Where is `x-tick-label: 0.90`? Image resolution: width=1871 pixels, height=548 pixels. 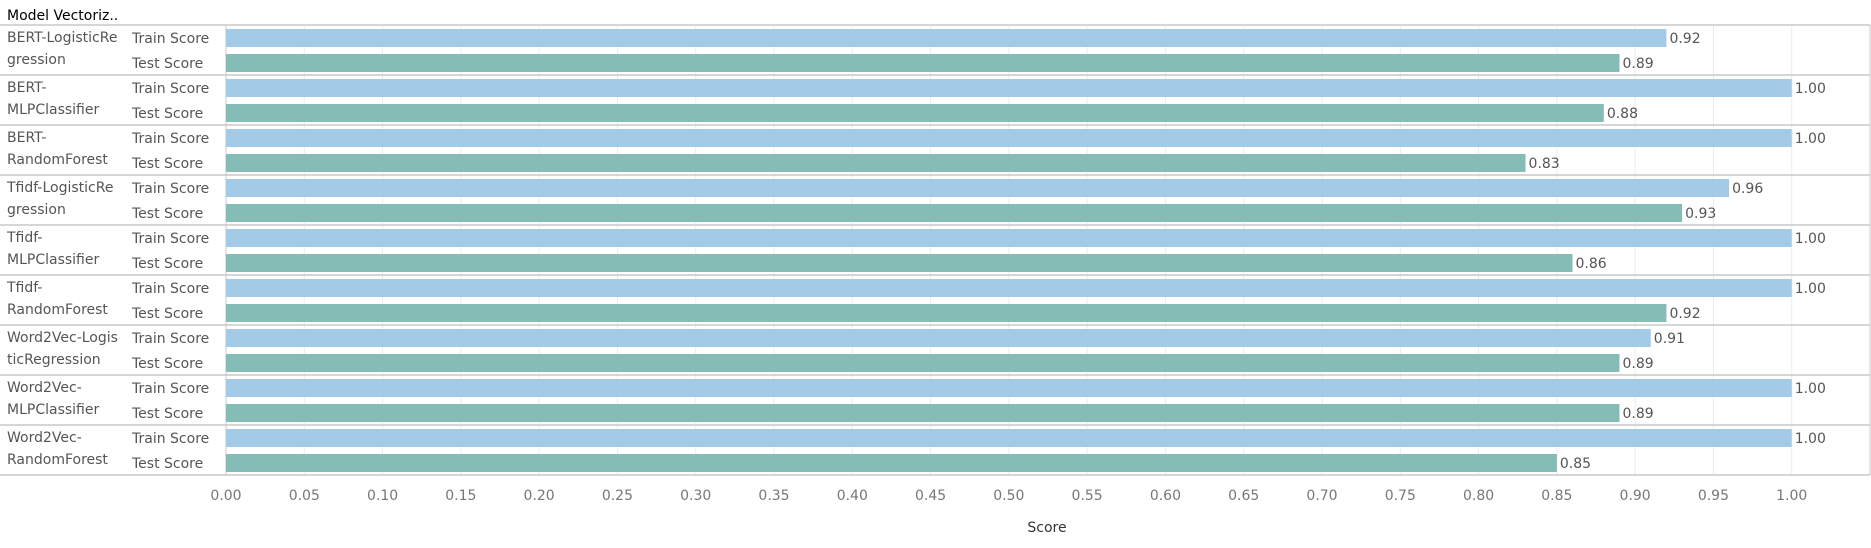
x-tick-label: 0.90 is located at coordinates (1635, 496).